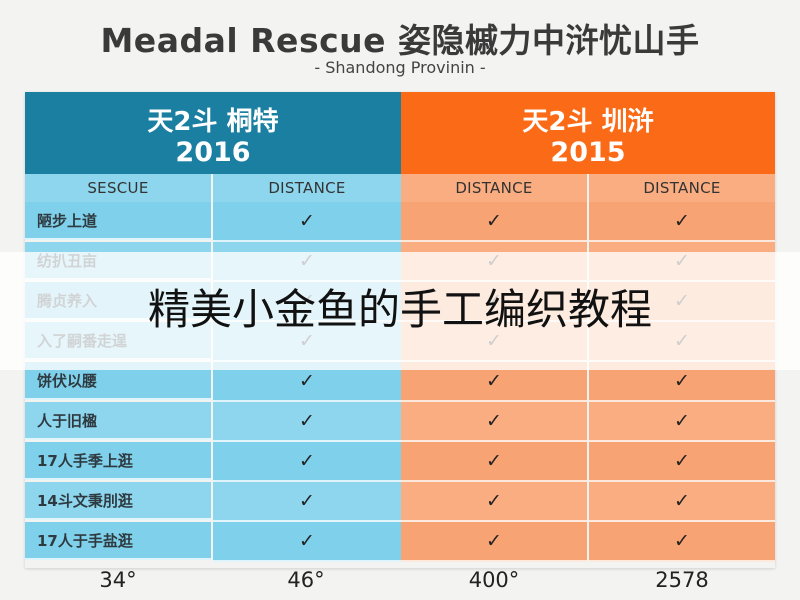  What do you see at coordinates (400, 584) in the screenshot?
I see `table-footer: 34° 46° 400° 2578` at bounding box center [400, 584].